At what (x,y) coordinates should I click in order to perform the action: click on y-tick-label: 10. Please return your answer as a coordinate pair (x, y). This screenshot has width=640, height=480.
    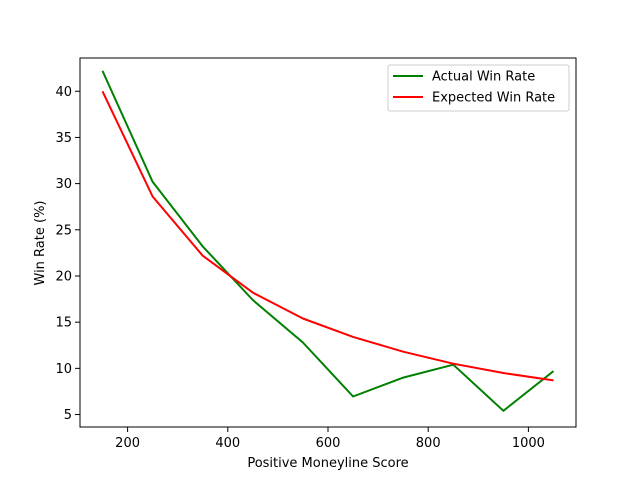
    Looking at the image, I should click on (63, 369).